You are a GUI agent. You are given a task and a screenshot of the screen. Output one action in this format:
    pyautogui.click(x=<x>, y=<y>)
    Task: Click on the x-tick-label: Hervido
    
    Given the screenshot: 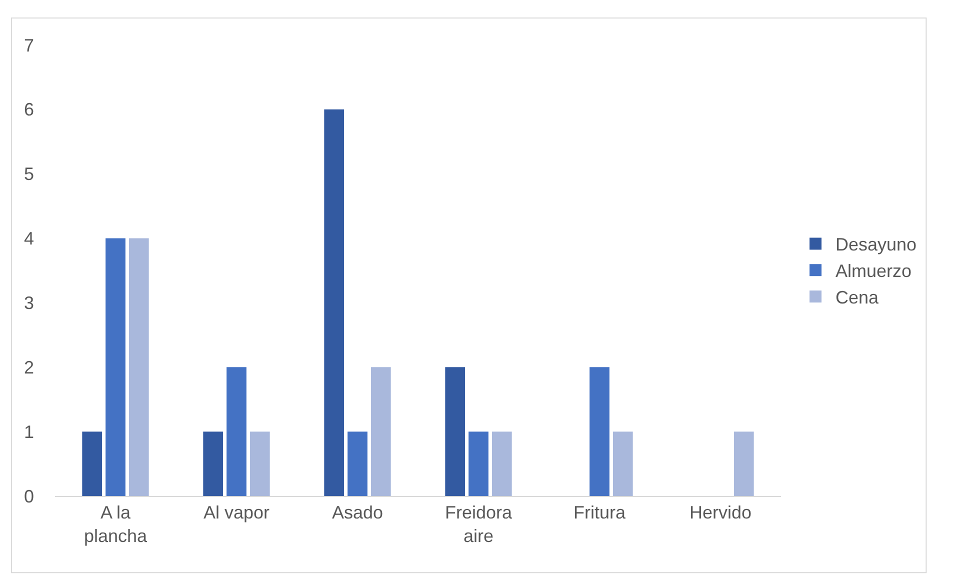 What is the action you would take?
    pyautogui.click(x=720, y=512)
    